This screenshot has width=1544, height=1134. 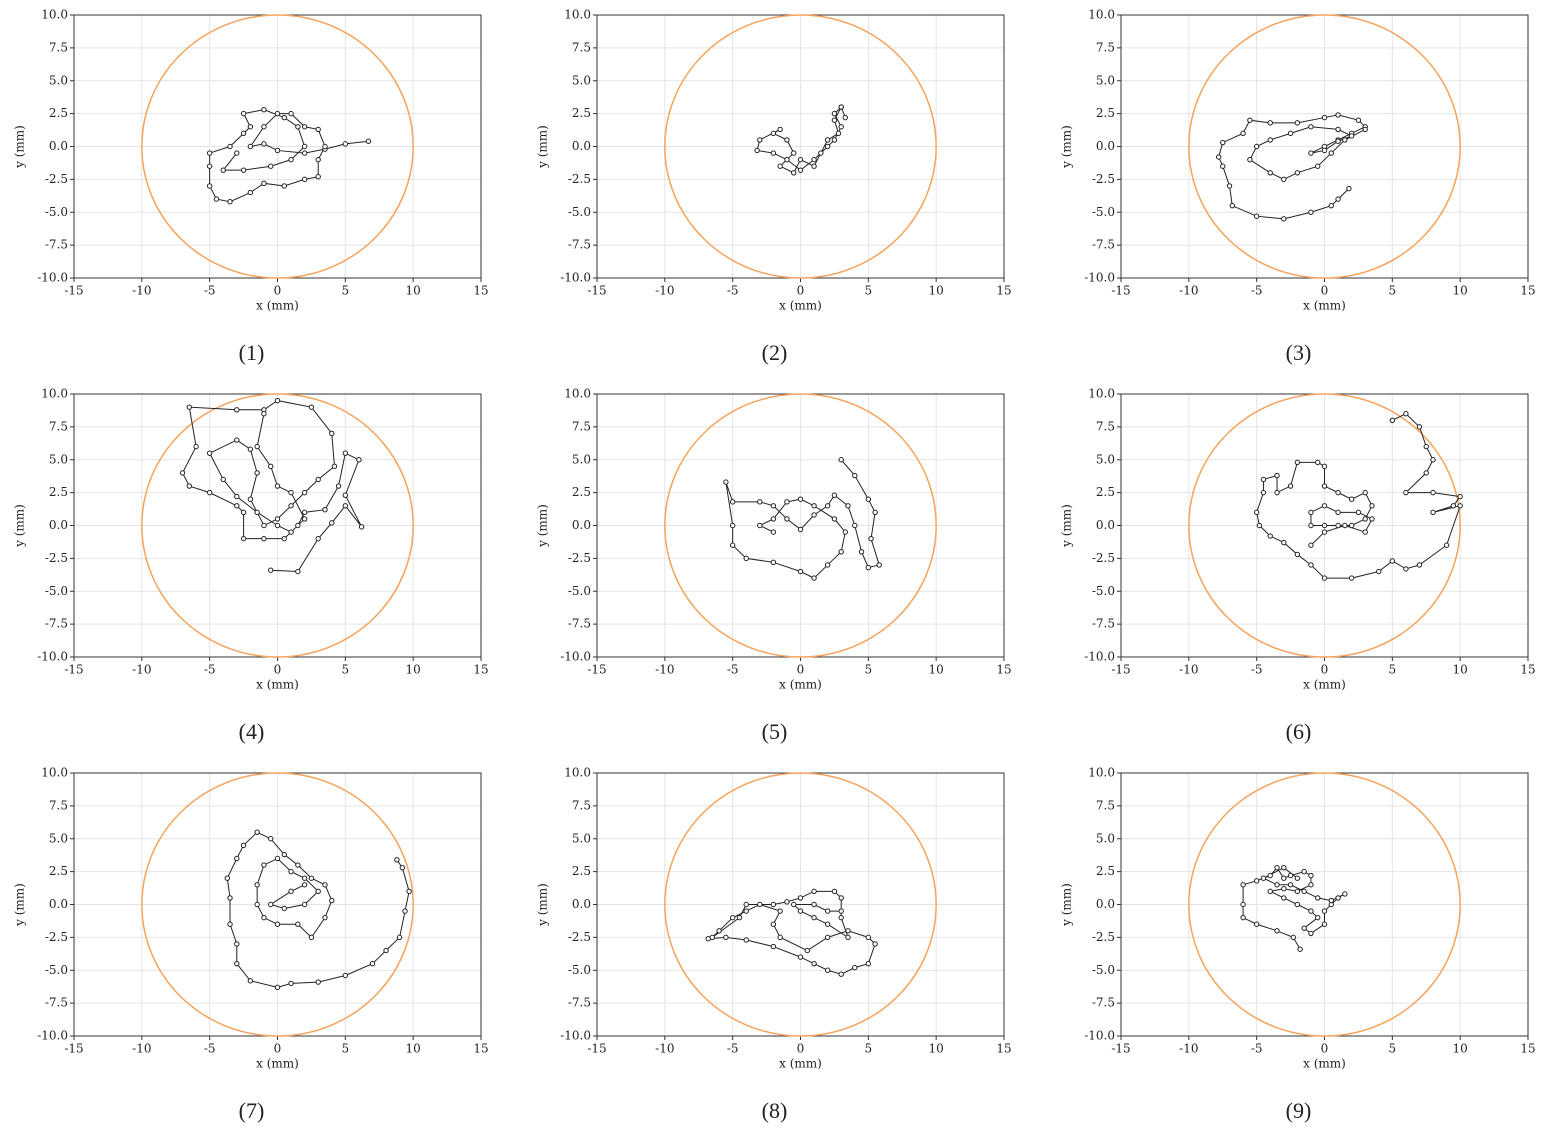 I want to click on y-tick-label: -7.5, so click(x=579, y=245).